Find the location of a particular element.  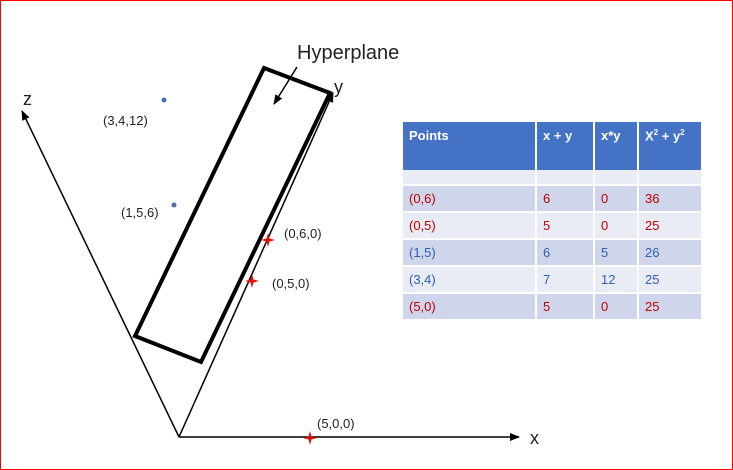

hyperplane-pointer-arrow is located at coordinates (285, 85).